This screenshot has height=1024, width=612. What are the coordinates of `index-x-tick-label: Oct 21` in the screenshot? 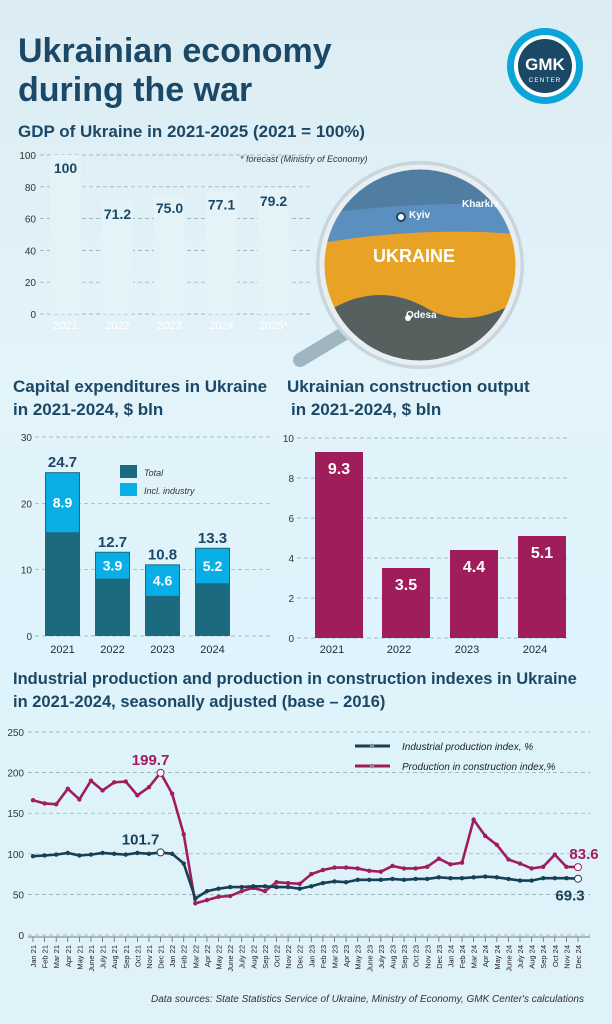 It's located at (137, 956).